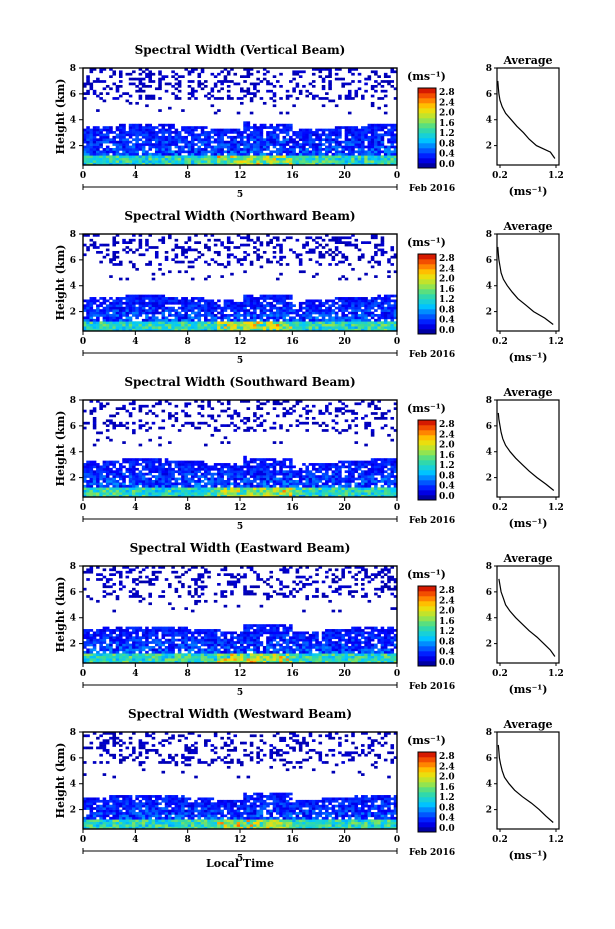  What do you see at coordinates (427, 317) in the screenshot?
I see `colorbar-segment` at bounding box center [427, 317].